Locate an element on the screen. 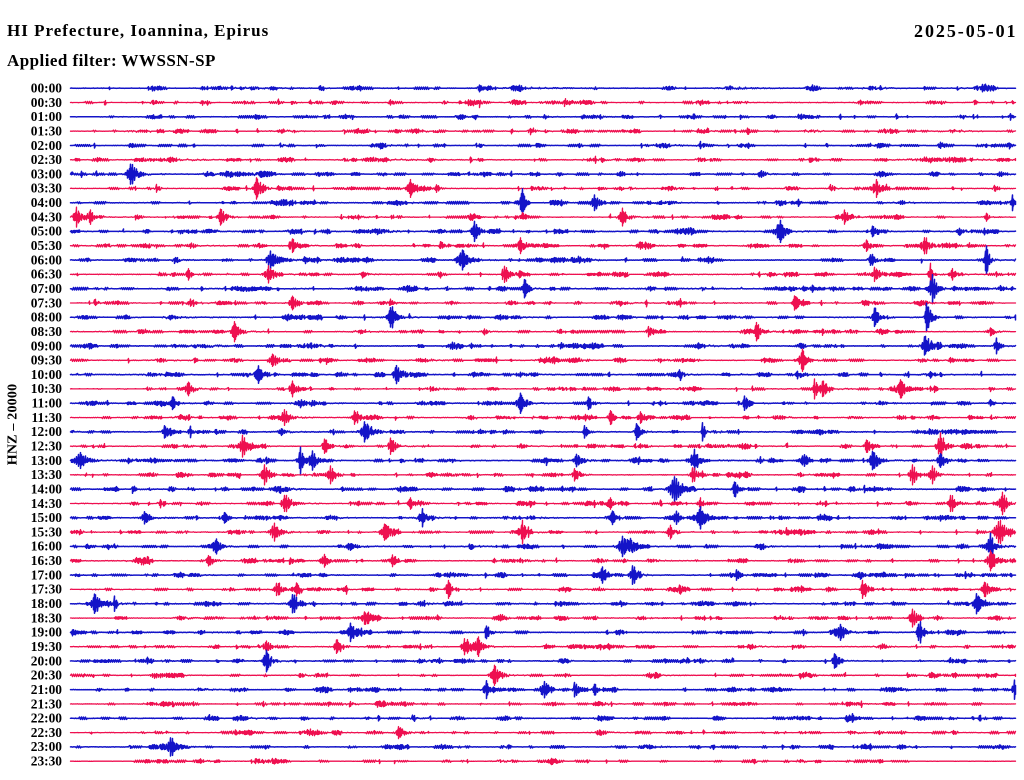 The height and width of the screenshot is (780, 1024). svg-text: 12:30 is located at coordinates (47, 446).